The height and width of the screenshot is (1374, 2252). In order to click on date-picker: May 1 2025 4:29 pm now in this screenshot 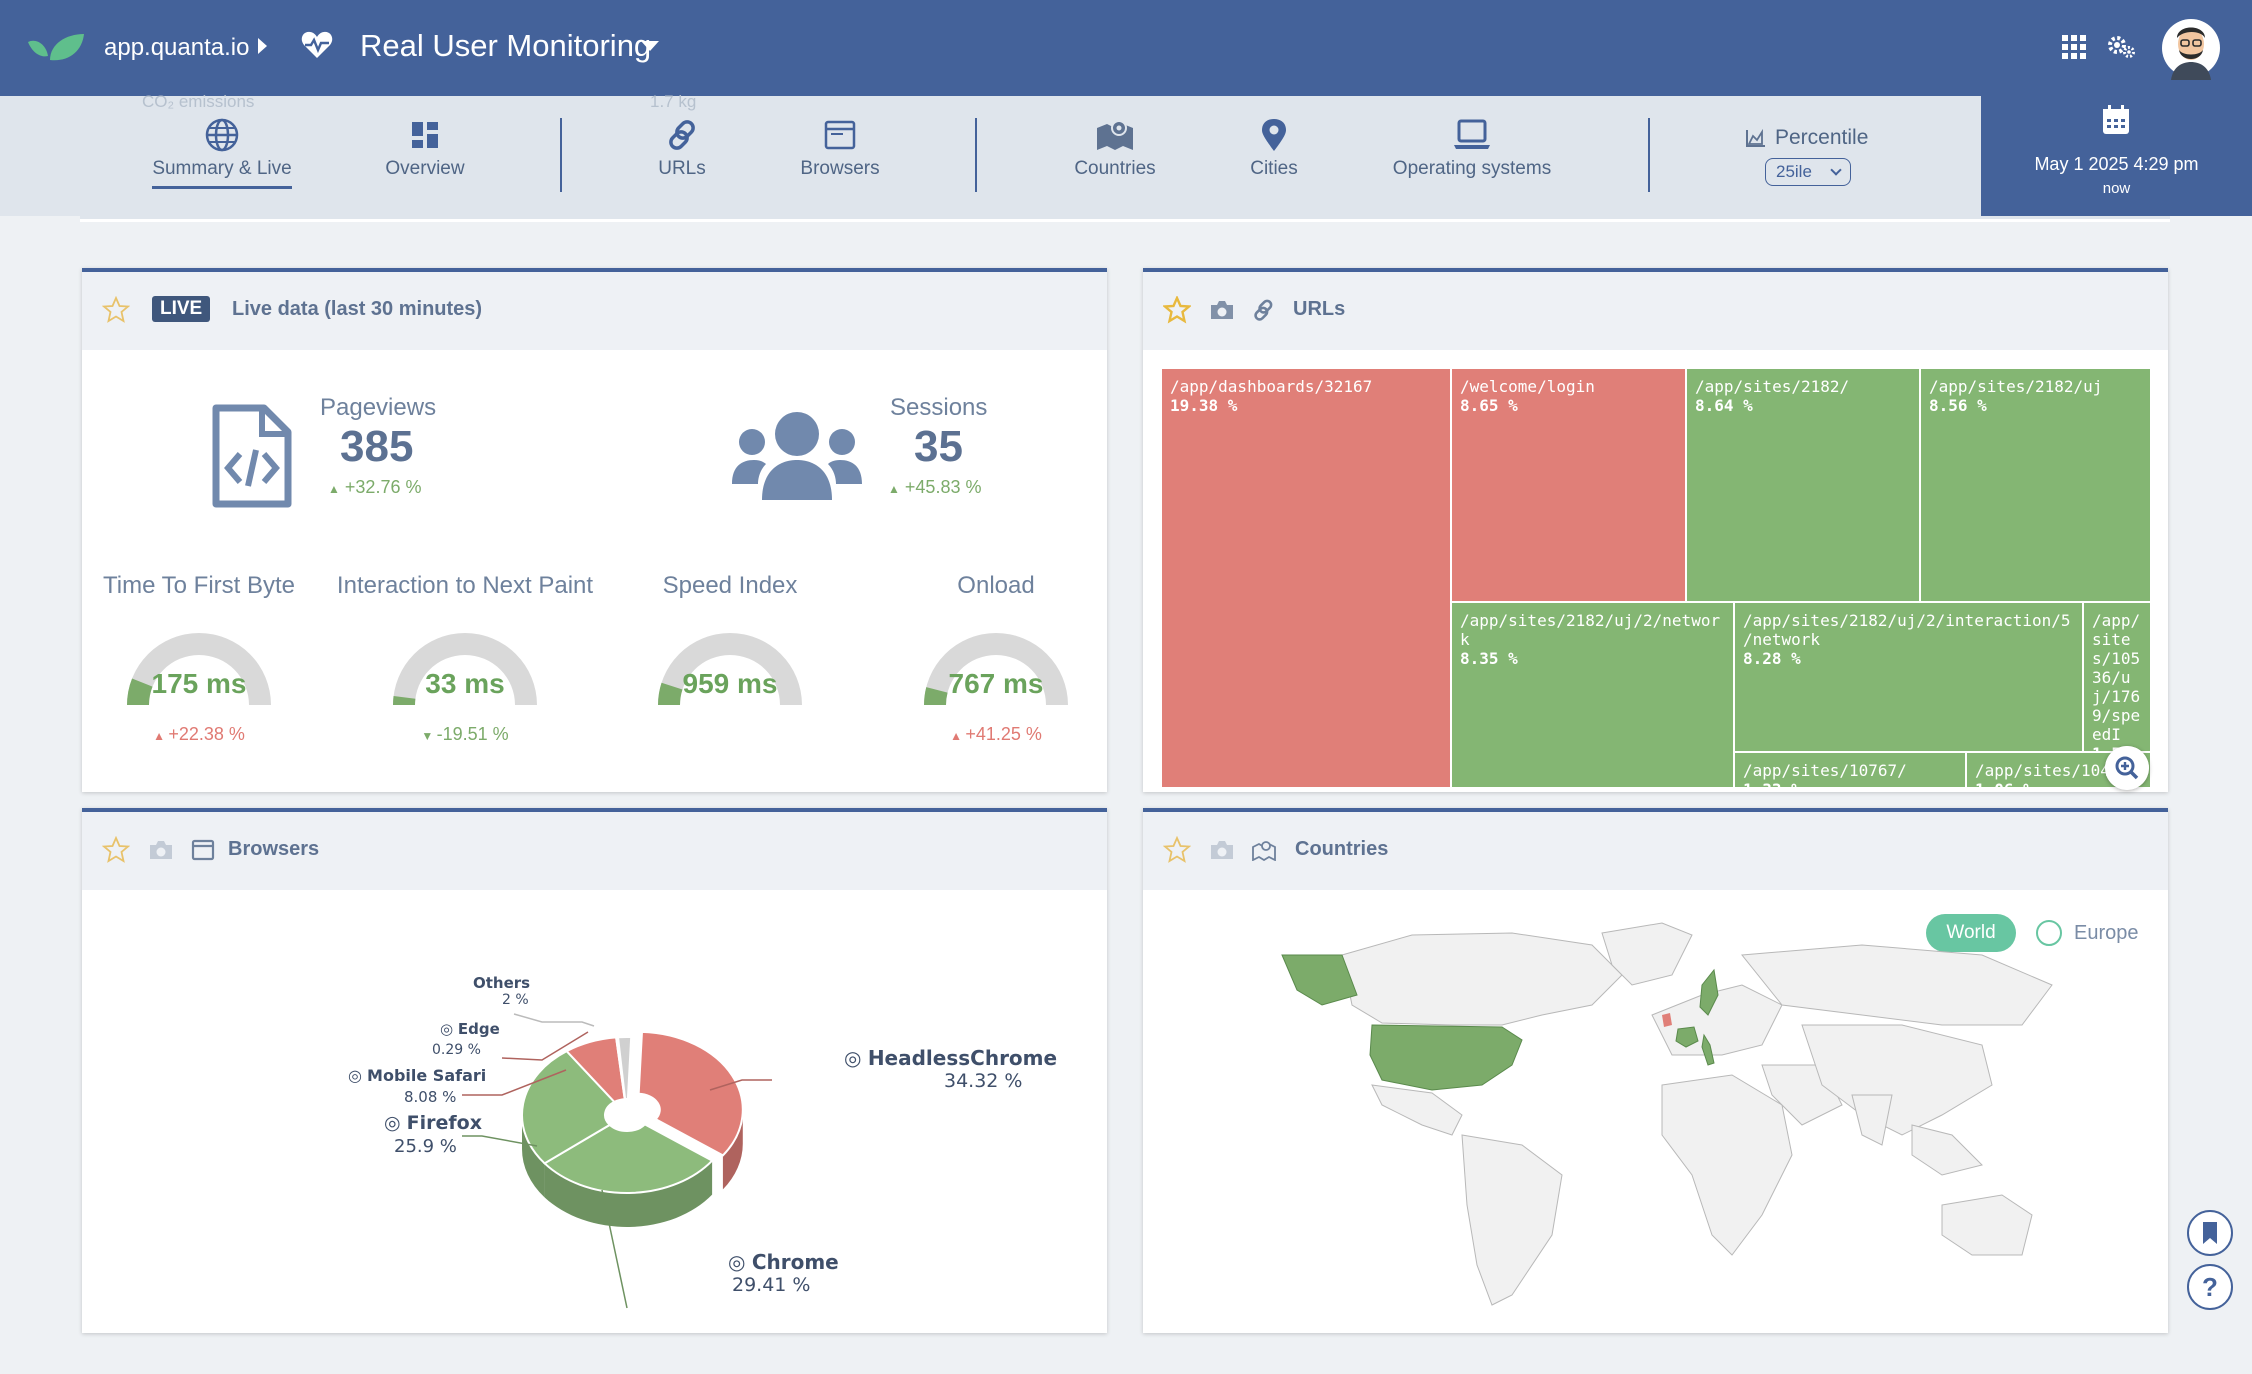, I will do `click(2116, 156)`.